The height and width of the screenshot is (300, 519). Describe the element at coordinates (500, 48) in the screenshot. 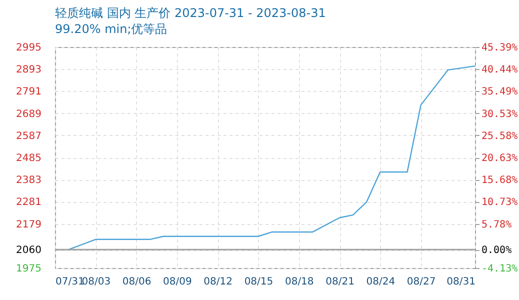

I see `y2-tick-label: 45.39%` at that location.